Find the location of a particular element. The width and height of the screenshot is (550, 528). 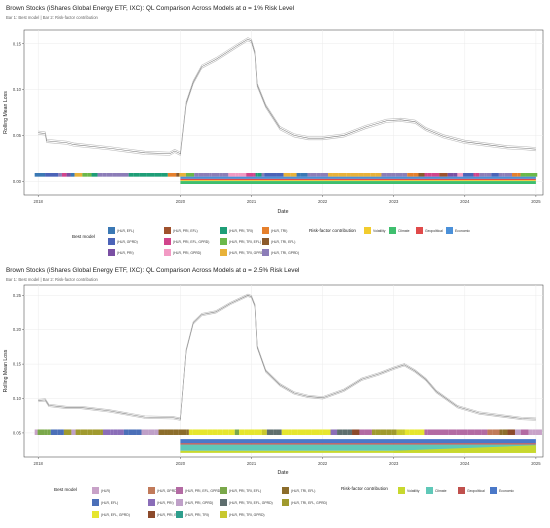

legend-item-best-model: (HLR, PRI) is located at coordinates (121, 252).